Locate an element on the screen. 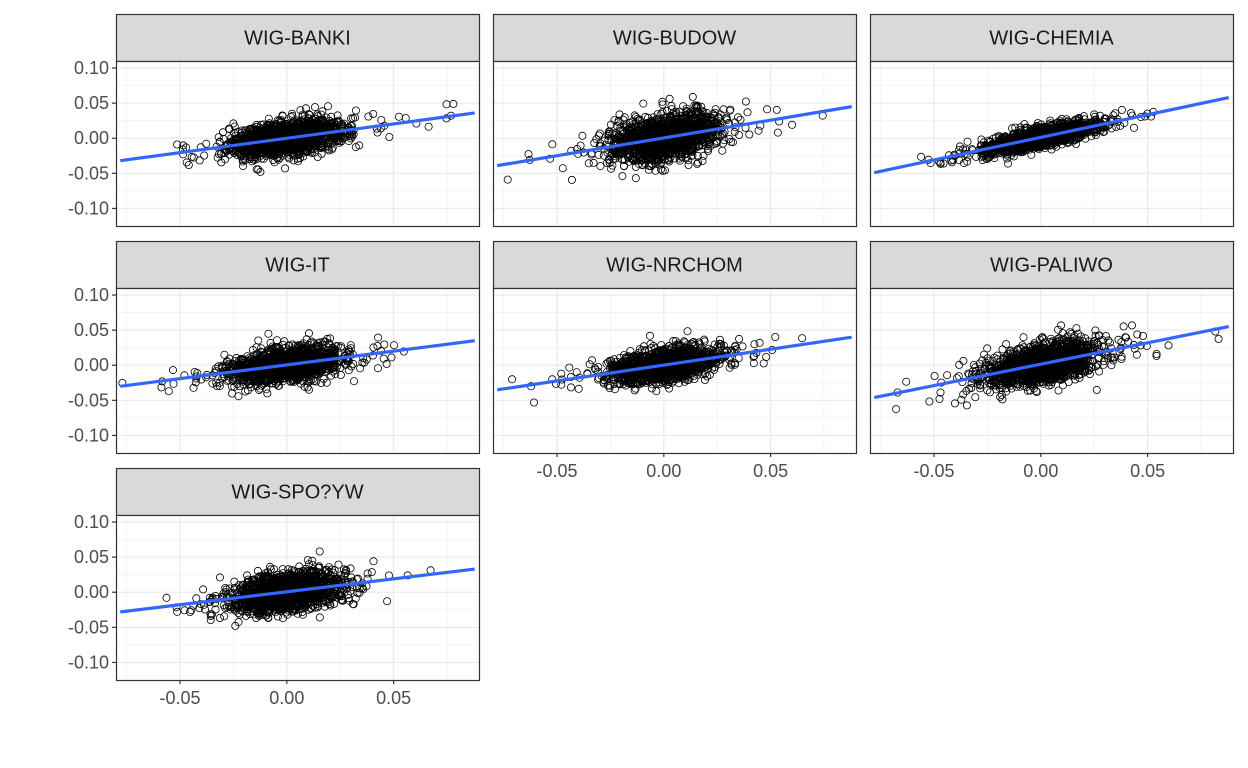  facet-strip-label: WIG-BANKI is located at coordinates (297, 39).